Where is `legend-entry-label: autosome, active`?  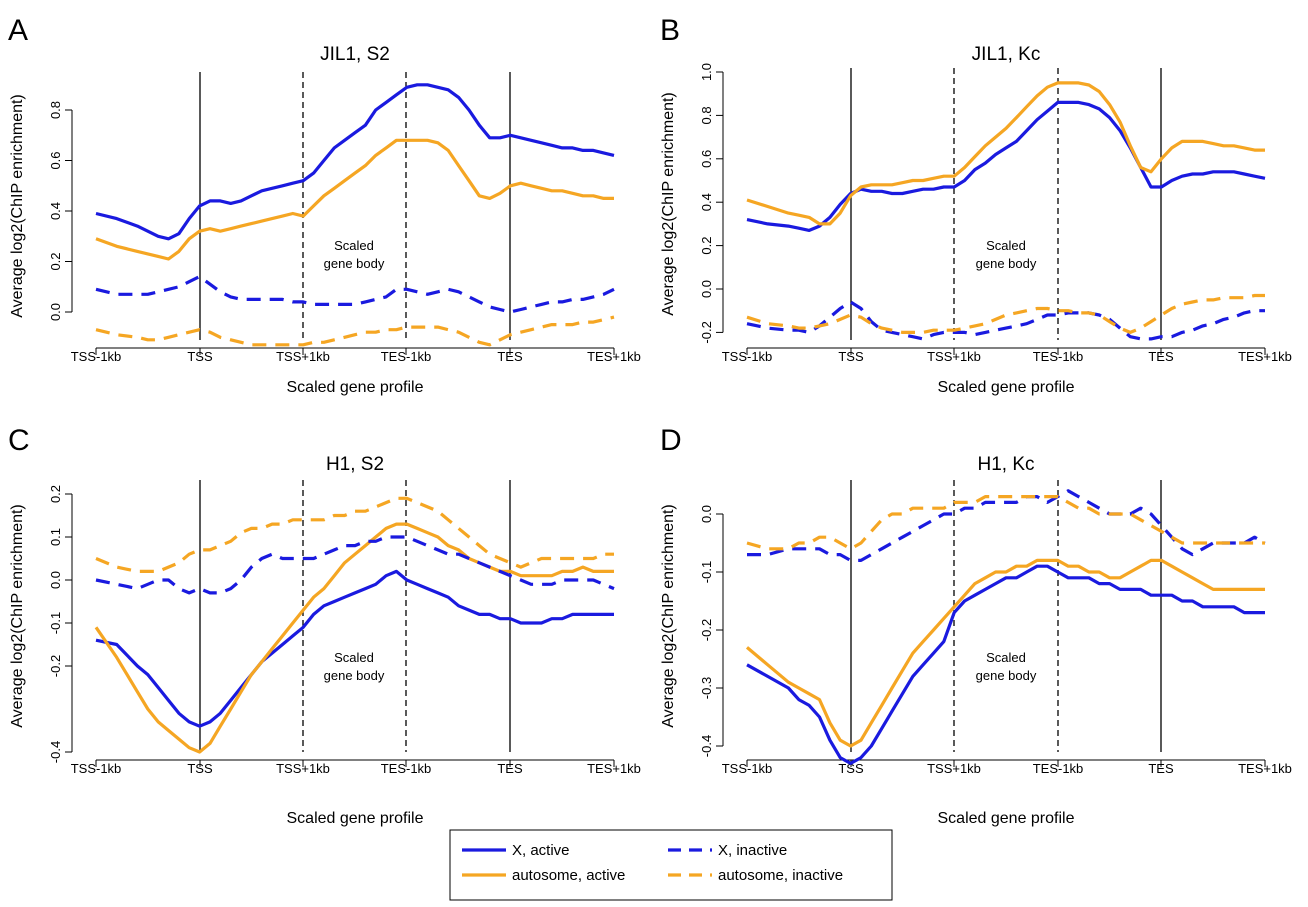
legend-entry-label: autosome, active is located at coordinates (568, 875).